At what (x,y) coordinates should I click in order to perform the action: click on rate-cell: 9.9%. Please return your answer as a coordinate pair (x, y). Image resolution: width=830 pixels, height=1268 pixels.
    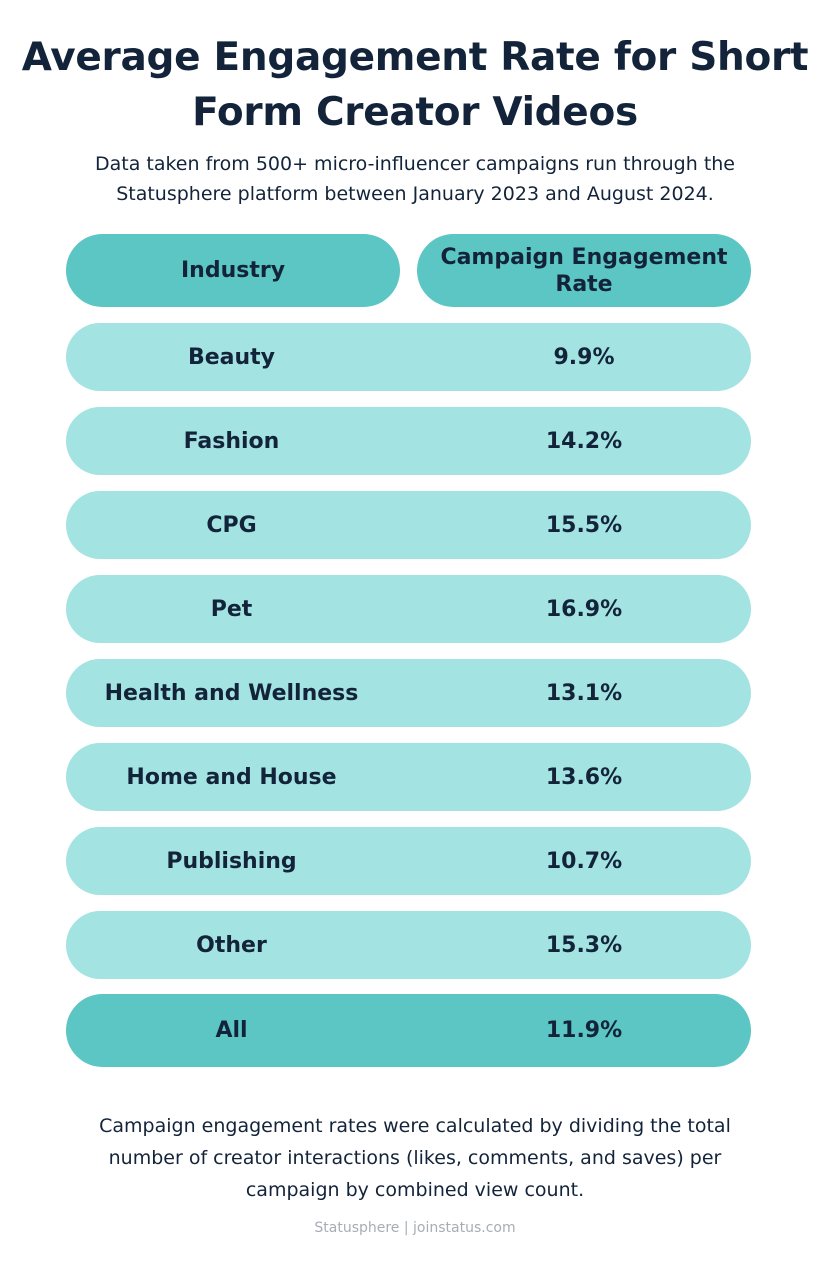
    Looking at the image, I should click on (584, 357).